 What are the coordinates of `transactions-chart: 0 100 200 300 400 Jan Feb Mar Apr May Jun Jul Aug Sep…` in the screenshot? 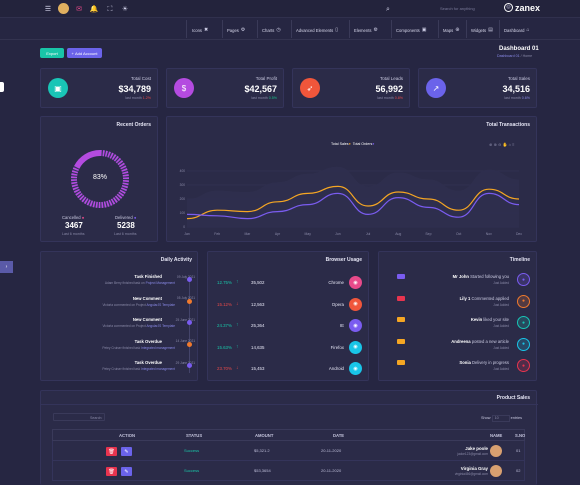 It's located at (351, 201).